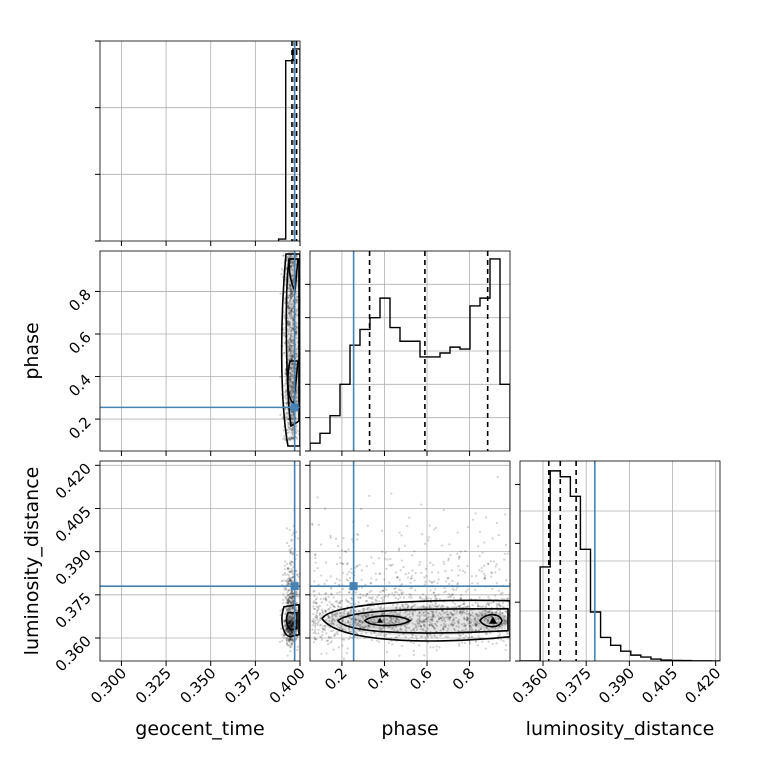 Image resolution: width=760 pixels, height=760 pixels. Describe the element at coordinates (417, 620) in the screenshot. I see `density-fill` at that location.